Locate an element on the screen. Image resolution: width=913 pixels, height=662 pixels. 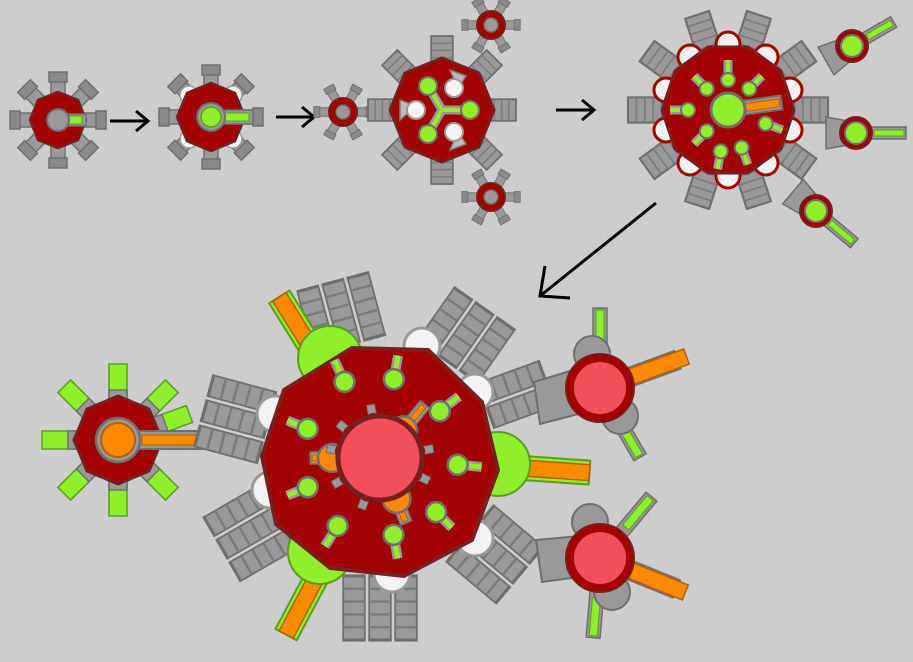
final-escort-bottom is located at coordinates (612, 565).